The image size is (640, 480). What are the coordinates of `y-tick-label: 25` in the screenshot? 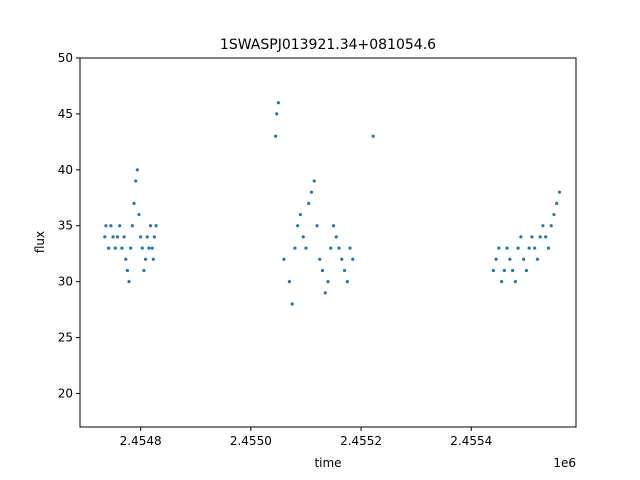 It's located at (65, 338).